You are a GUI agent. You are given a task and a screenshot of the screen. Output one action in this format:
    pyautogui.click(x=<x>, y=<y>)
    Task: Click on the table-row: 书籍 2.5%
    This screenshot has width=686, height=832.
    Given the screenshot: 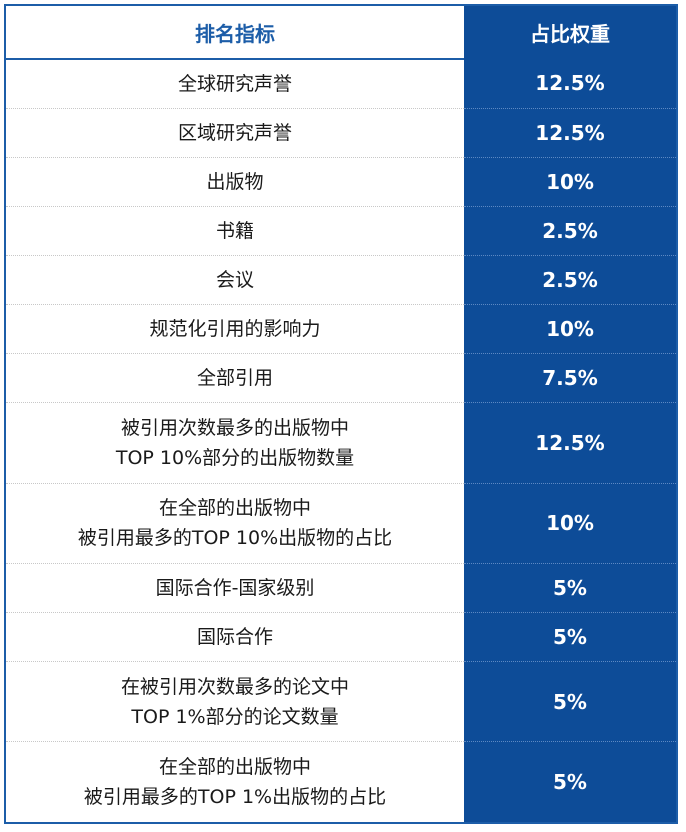 What is the action you would take?
    pyautogui.click(x=341, y=231)
    